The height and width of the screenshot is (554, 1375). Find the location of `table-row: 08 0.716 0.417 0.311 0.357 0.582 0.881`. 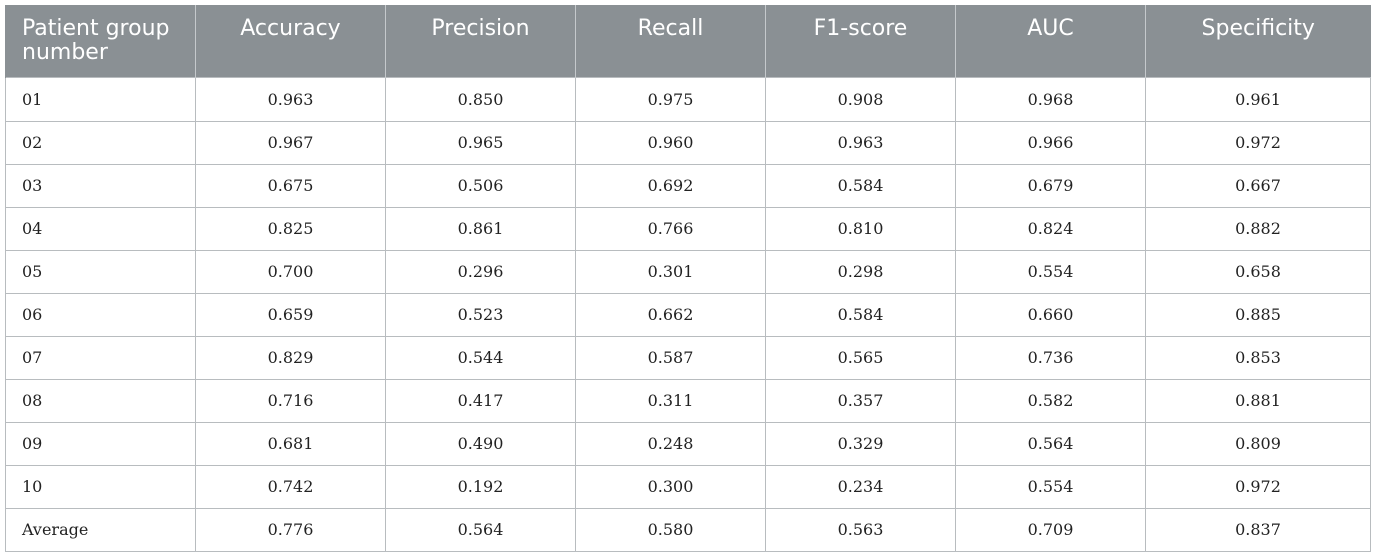

table-row: 08 0.716 0.417 0.311 0.357 0.582 0.881 is located at coordinates (688, 400).